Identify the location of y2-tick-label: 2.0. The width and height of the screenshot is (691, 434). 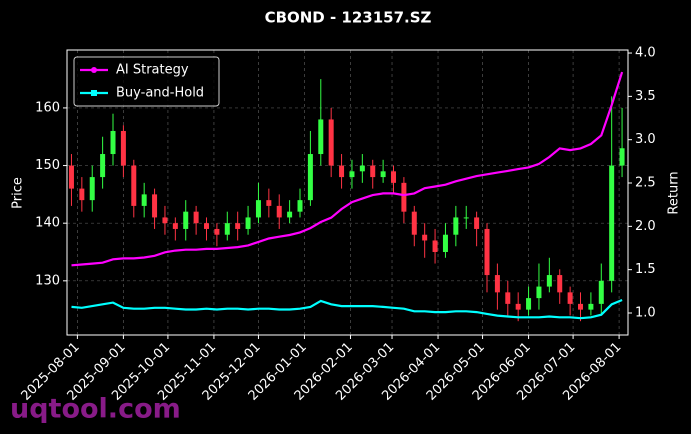
(645, 226).